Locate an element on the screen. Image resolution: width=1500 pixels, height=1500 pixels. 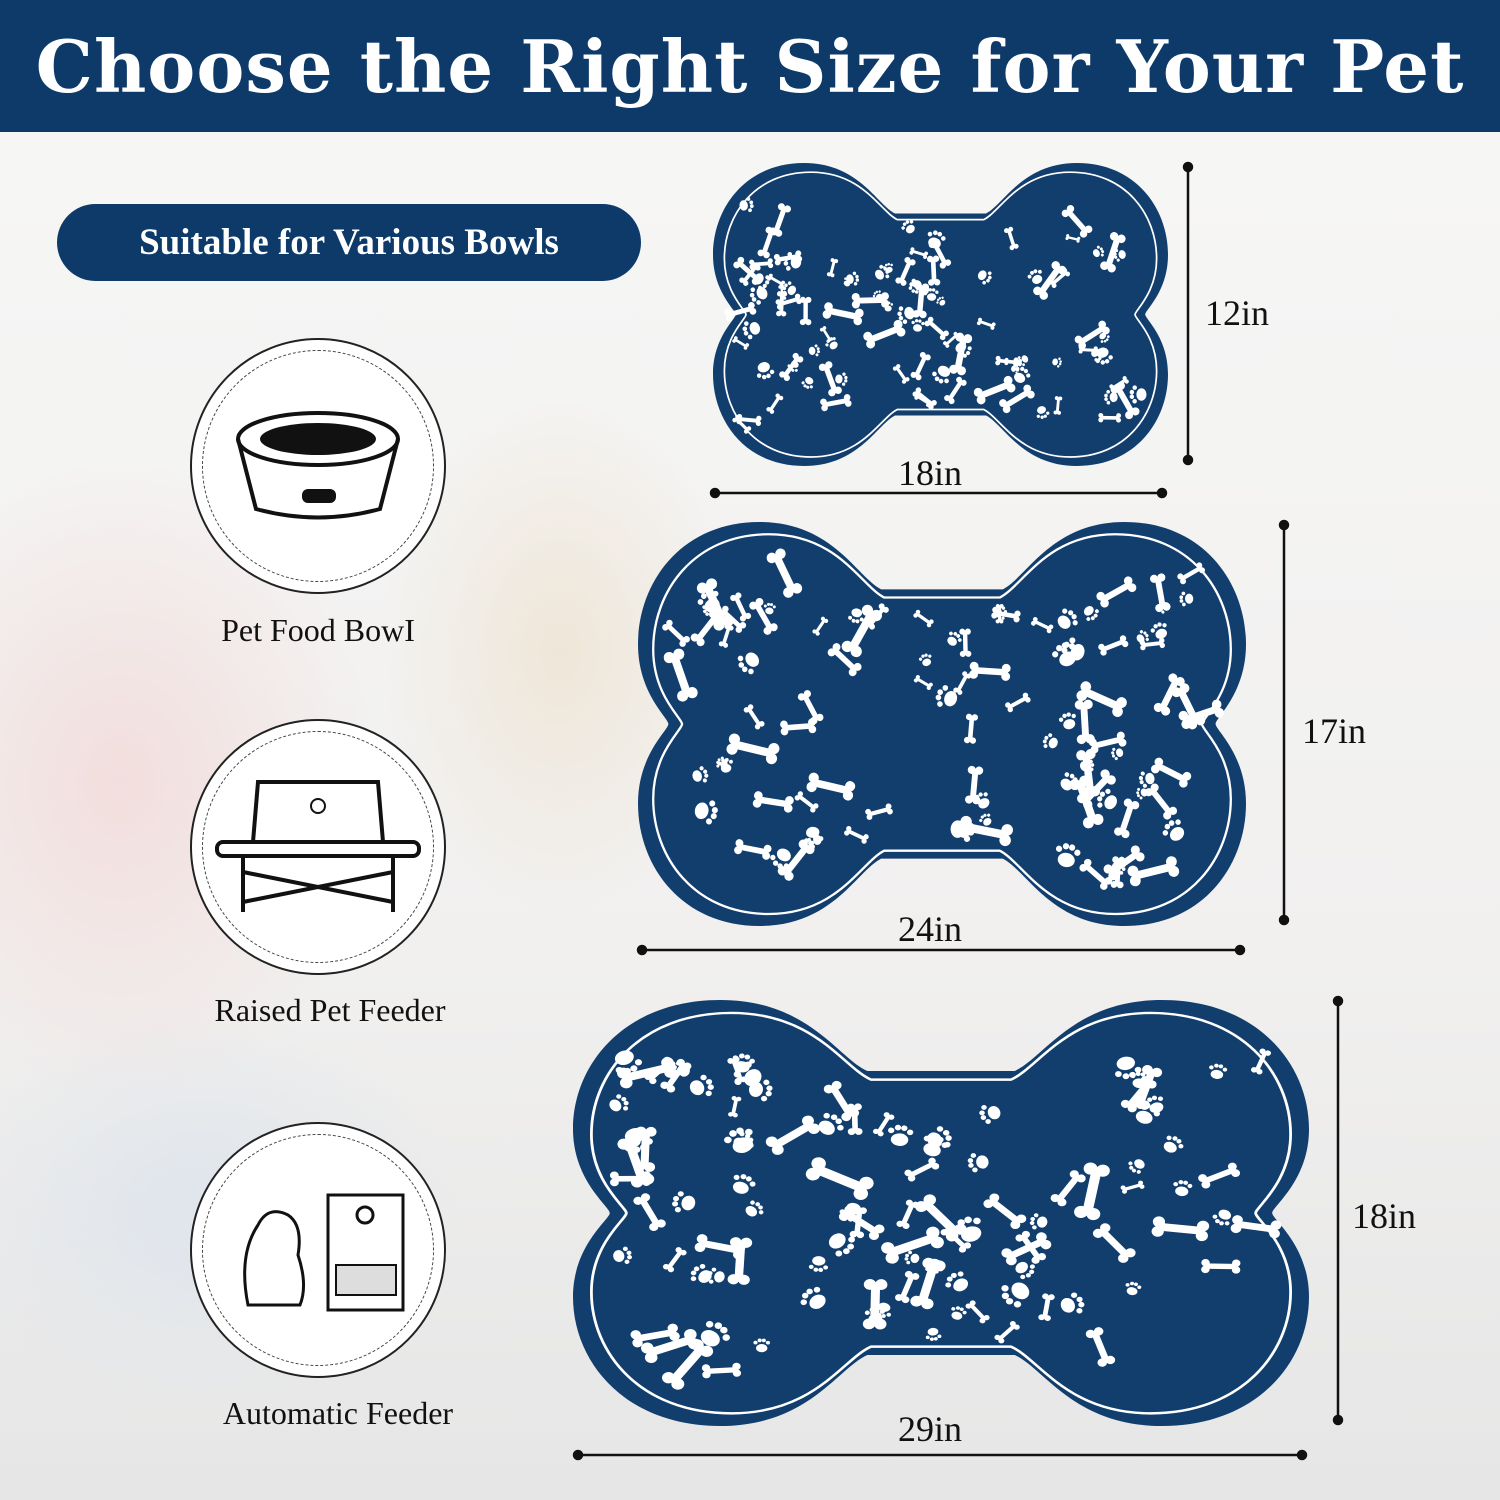
use-label: Pet Food BowI is located at coordinates (318, 630).